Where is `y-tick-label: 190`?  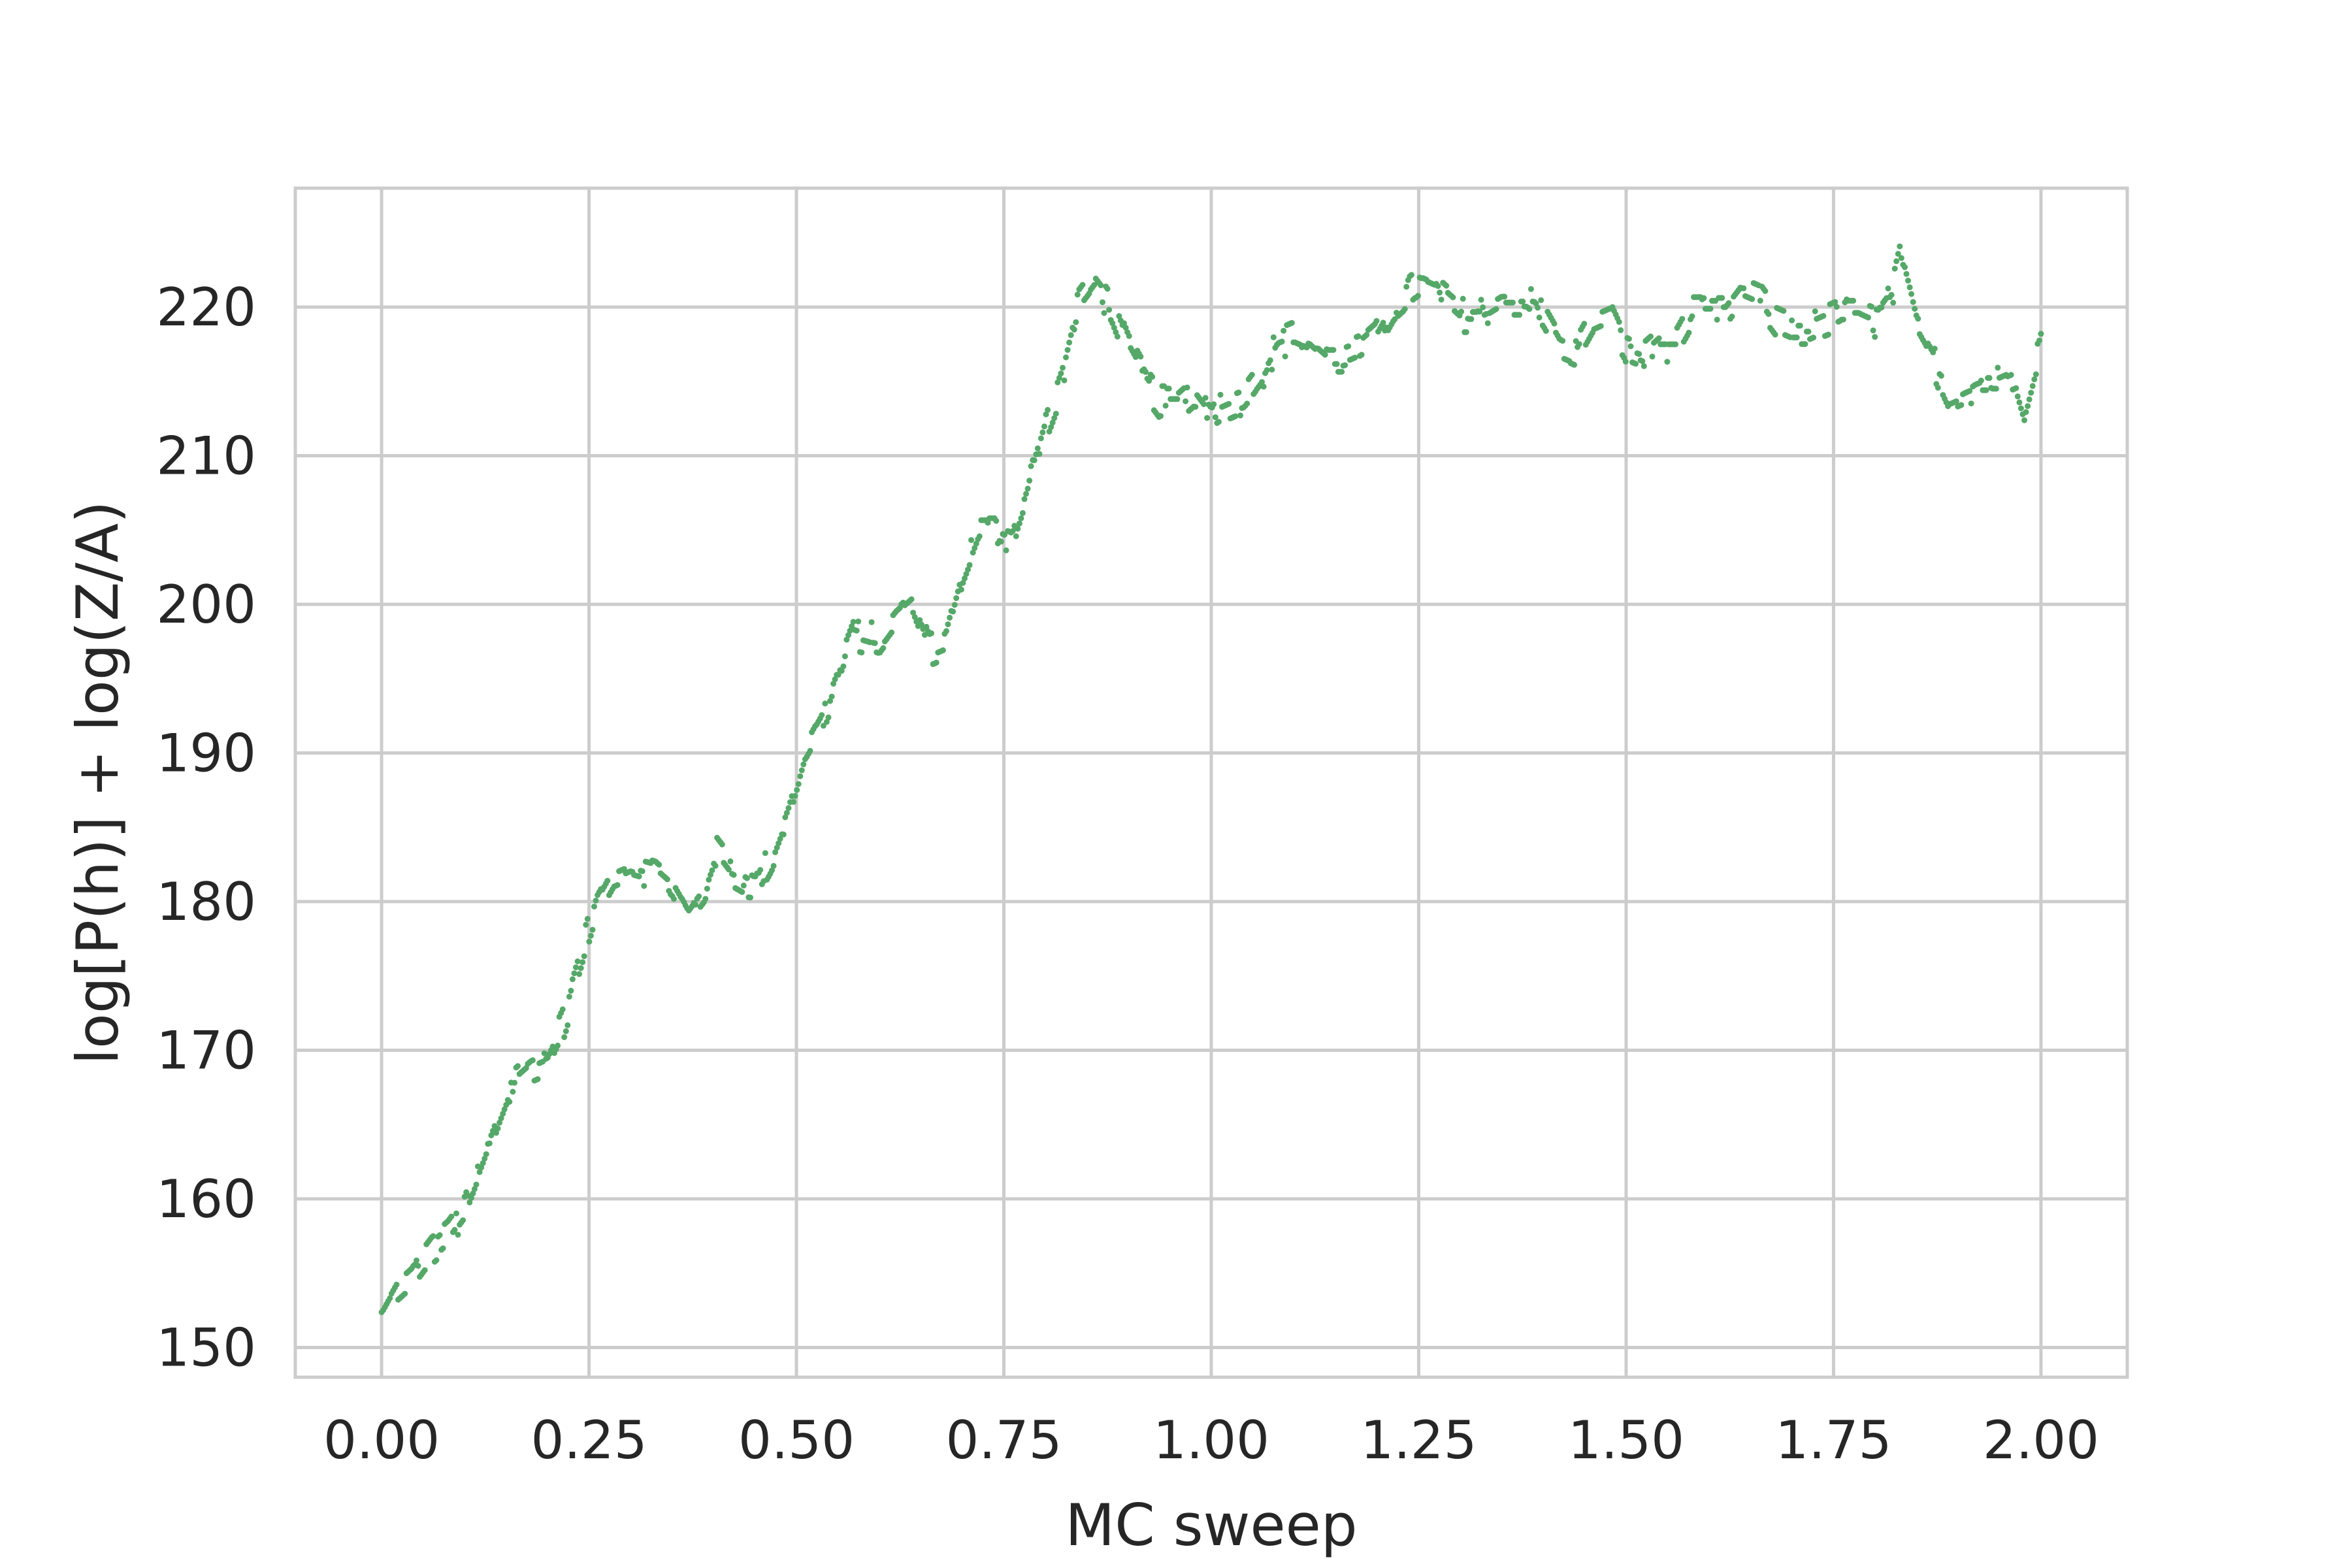 y-tick-label: 190 is located at coordinates (206, 753).